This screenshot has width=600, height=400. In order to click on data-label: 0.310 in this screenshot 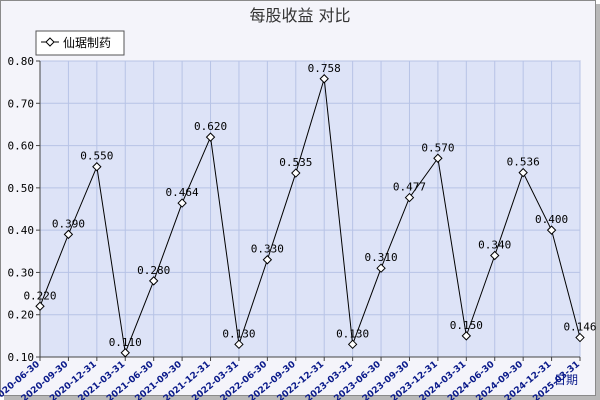, I will do `click(380, 257)`.